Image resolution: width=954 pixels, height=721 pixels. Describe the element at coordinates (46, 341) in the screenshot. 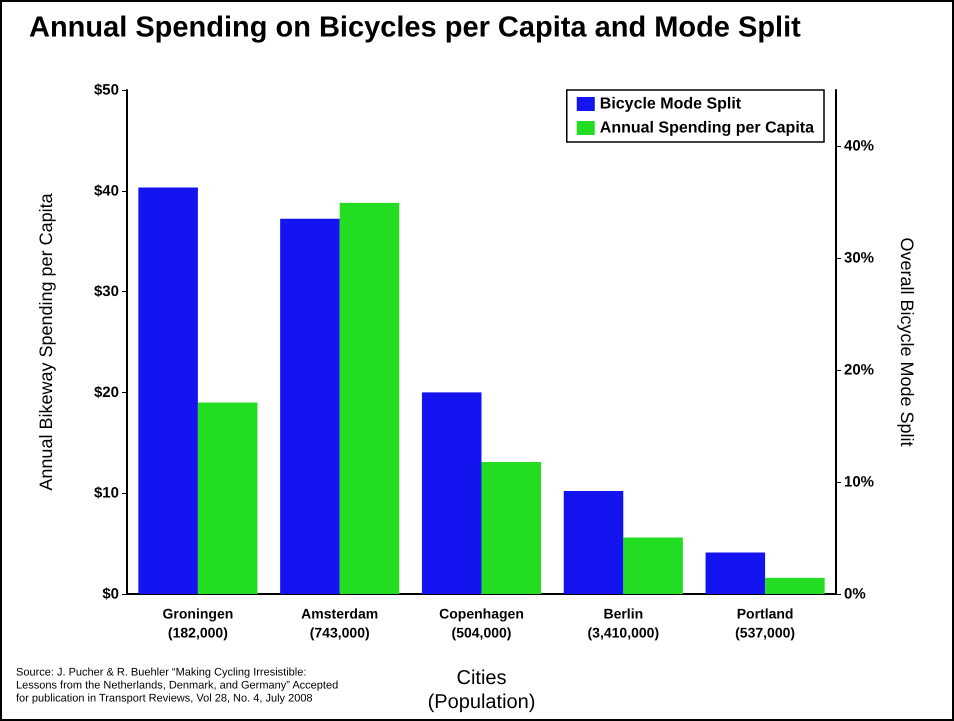

I see `y-axis-title: Annual Bikeway Spending per Capita` at that location.